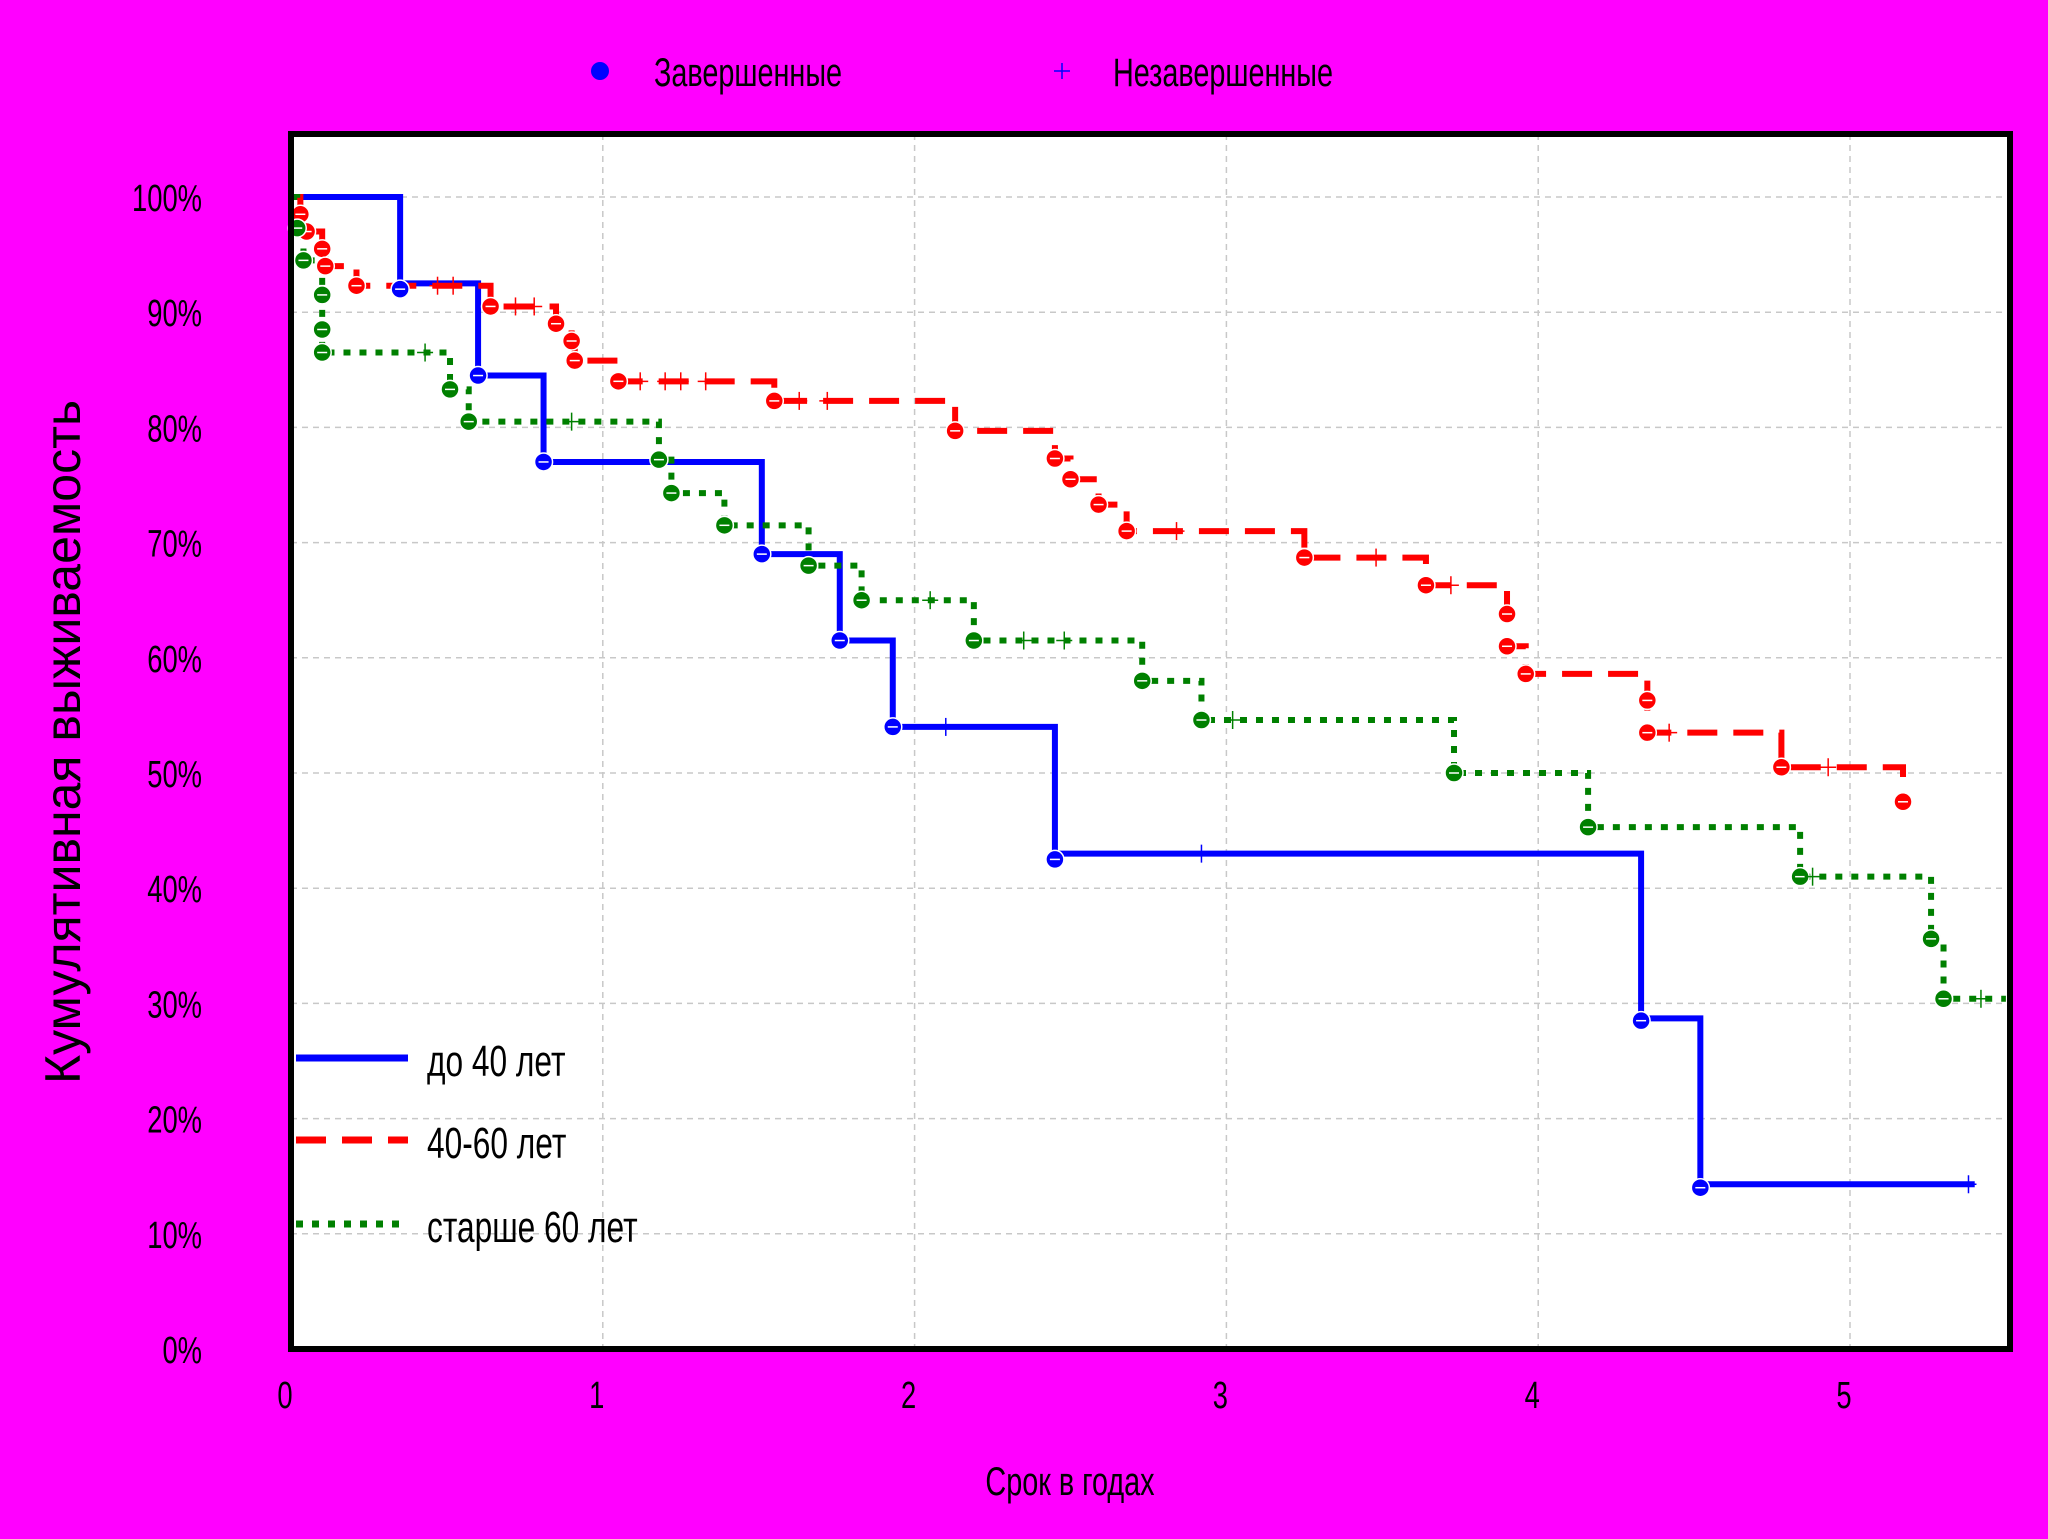  Describe the element at coordinates (174, 890) in the screenshot. I see `y-tick-label: 40%` at that location.